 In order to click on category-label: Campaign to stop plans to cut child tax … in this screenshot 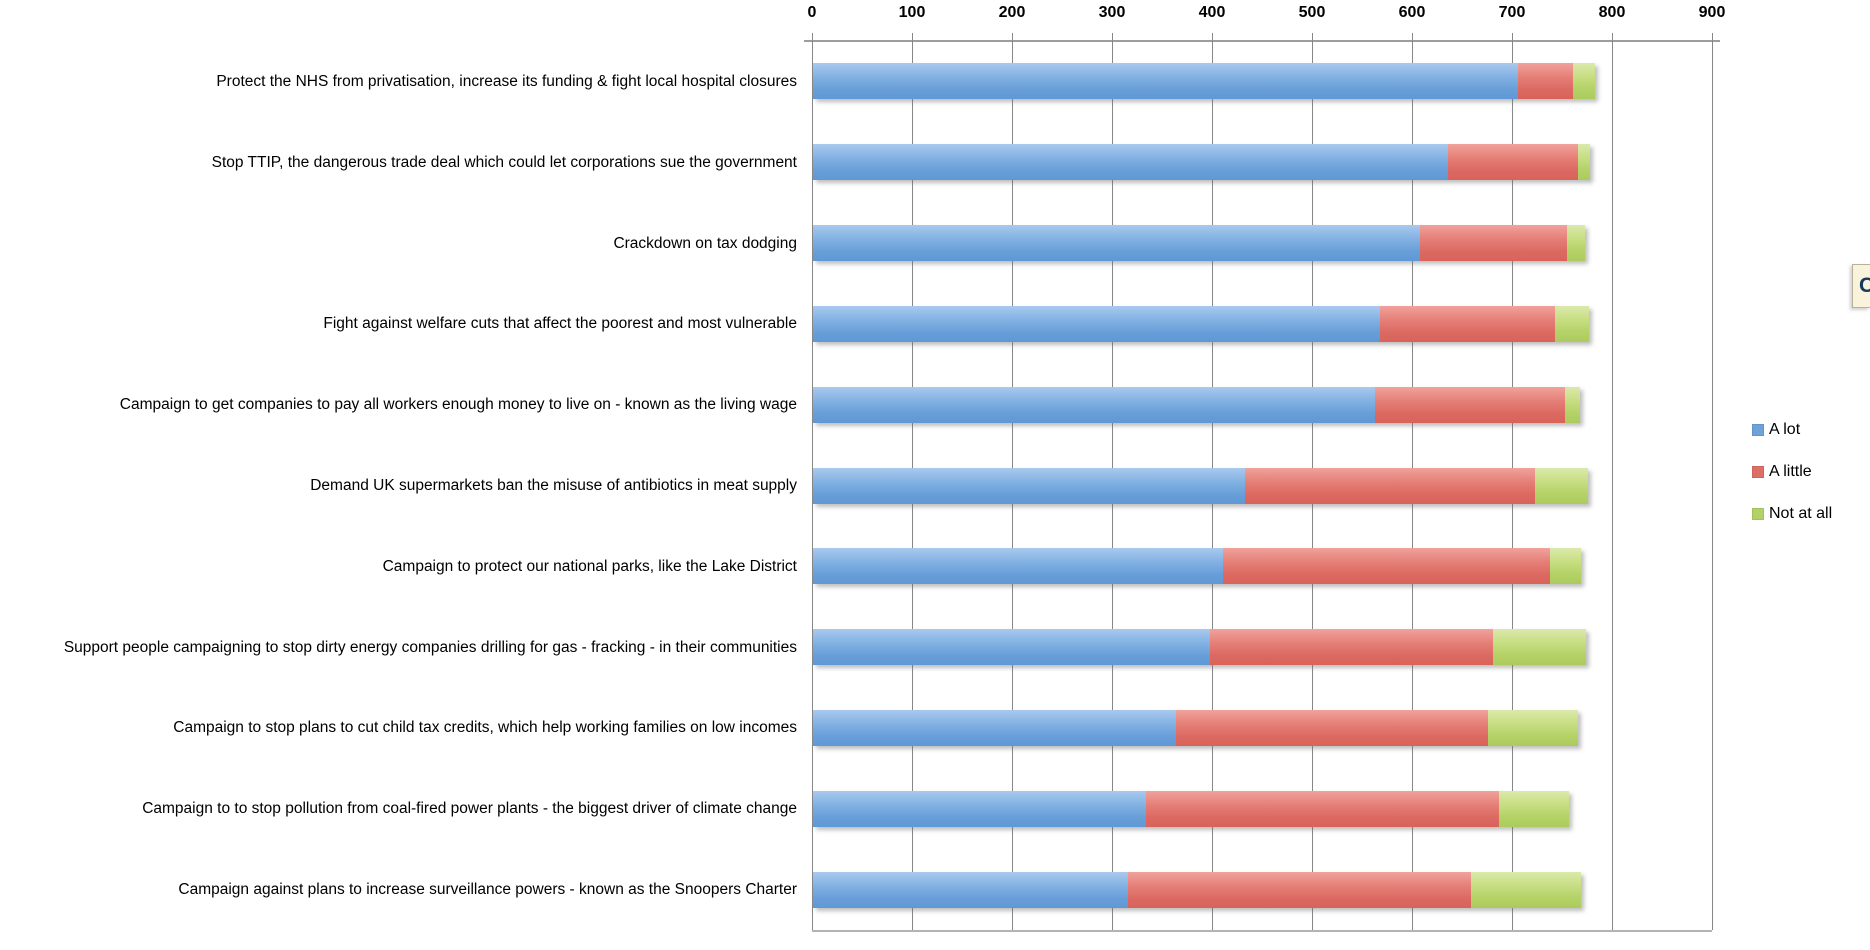, I will do `click(485, 728)`.